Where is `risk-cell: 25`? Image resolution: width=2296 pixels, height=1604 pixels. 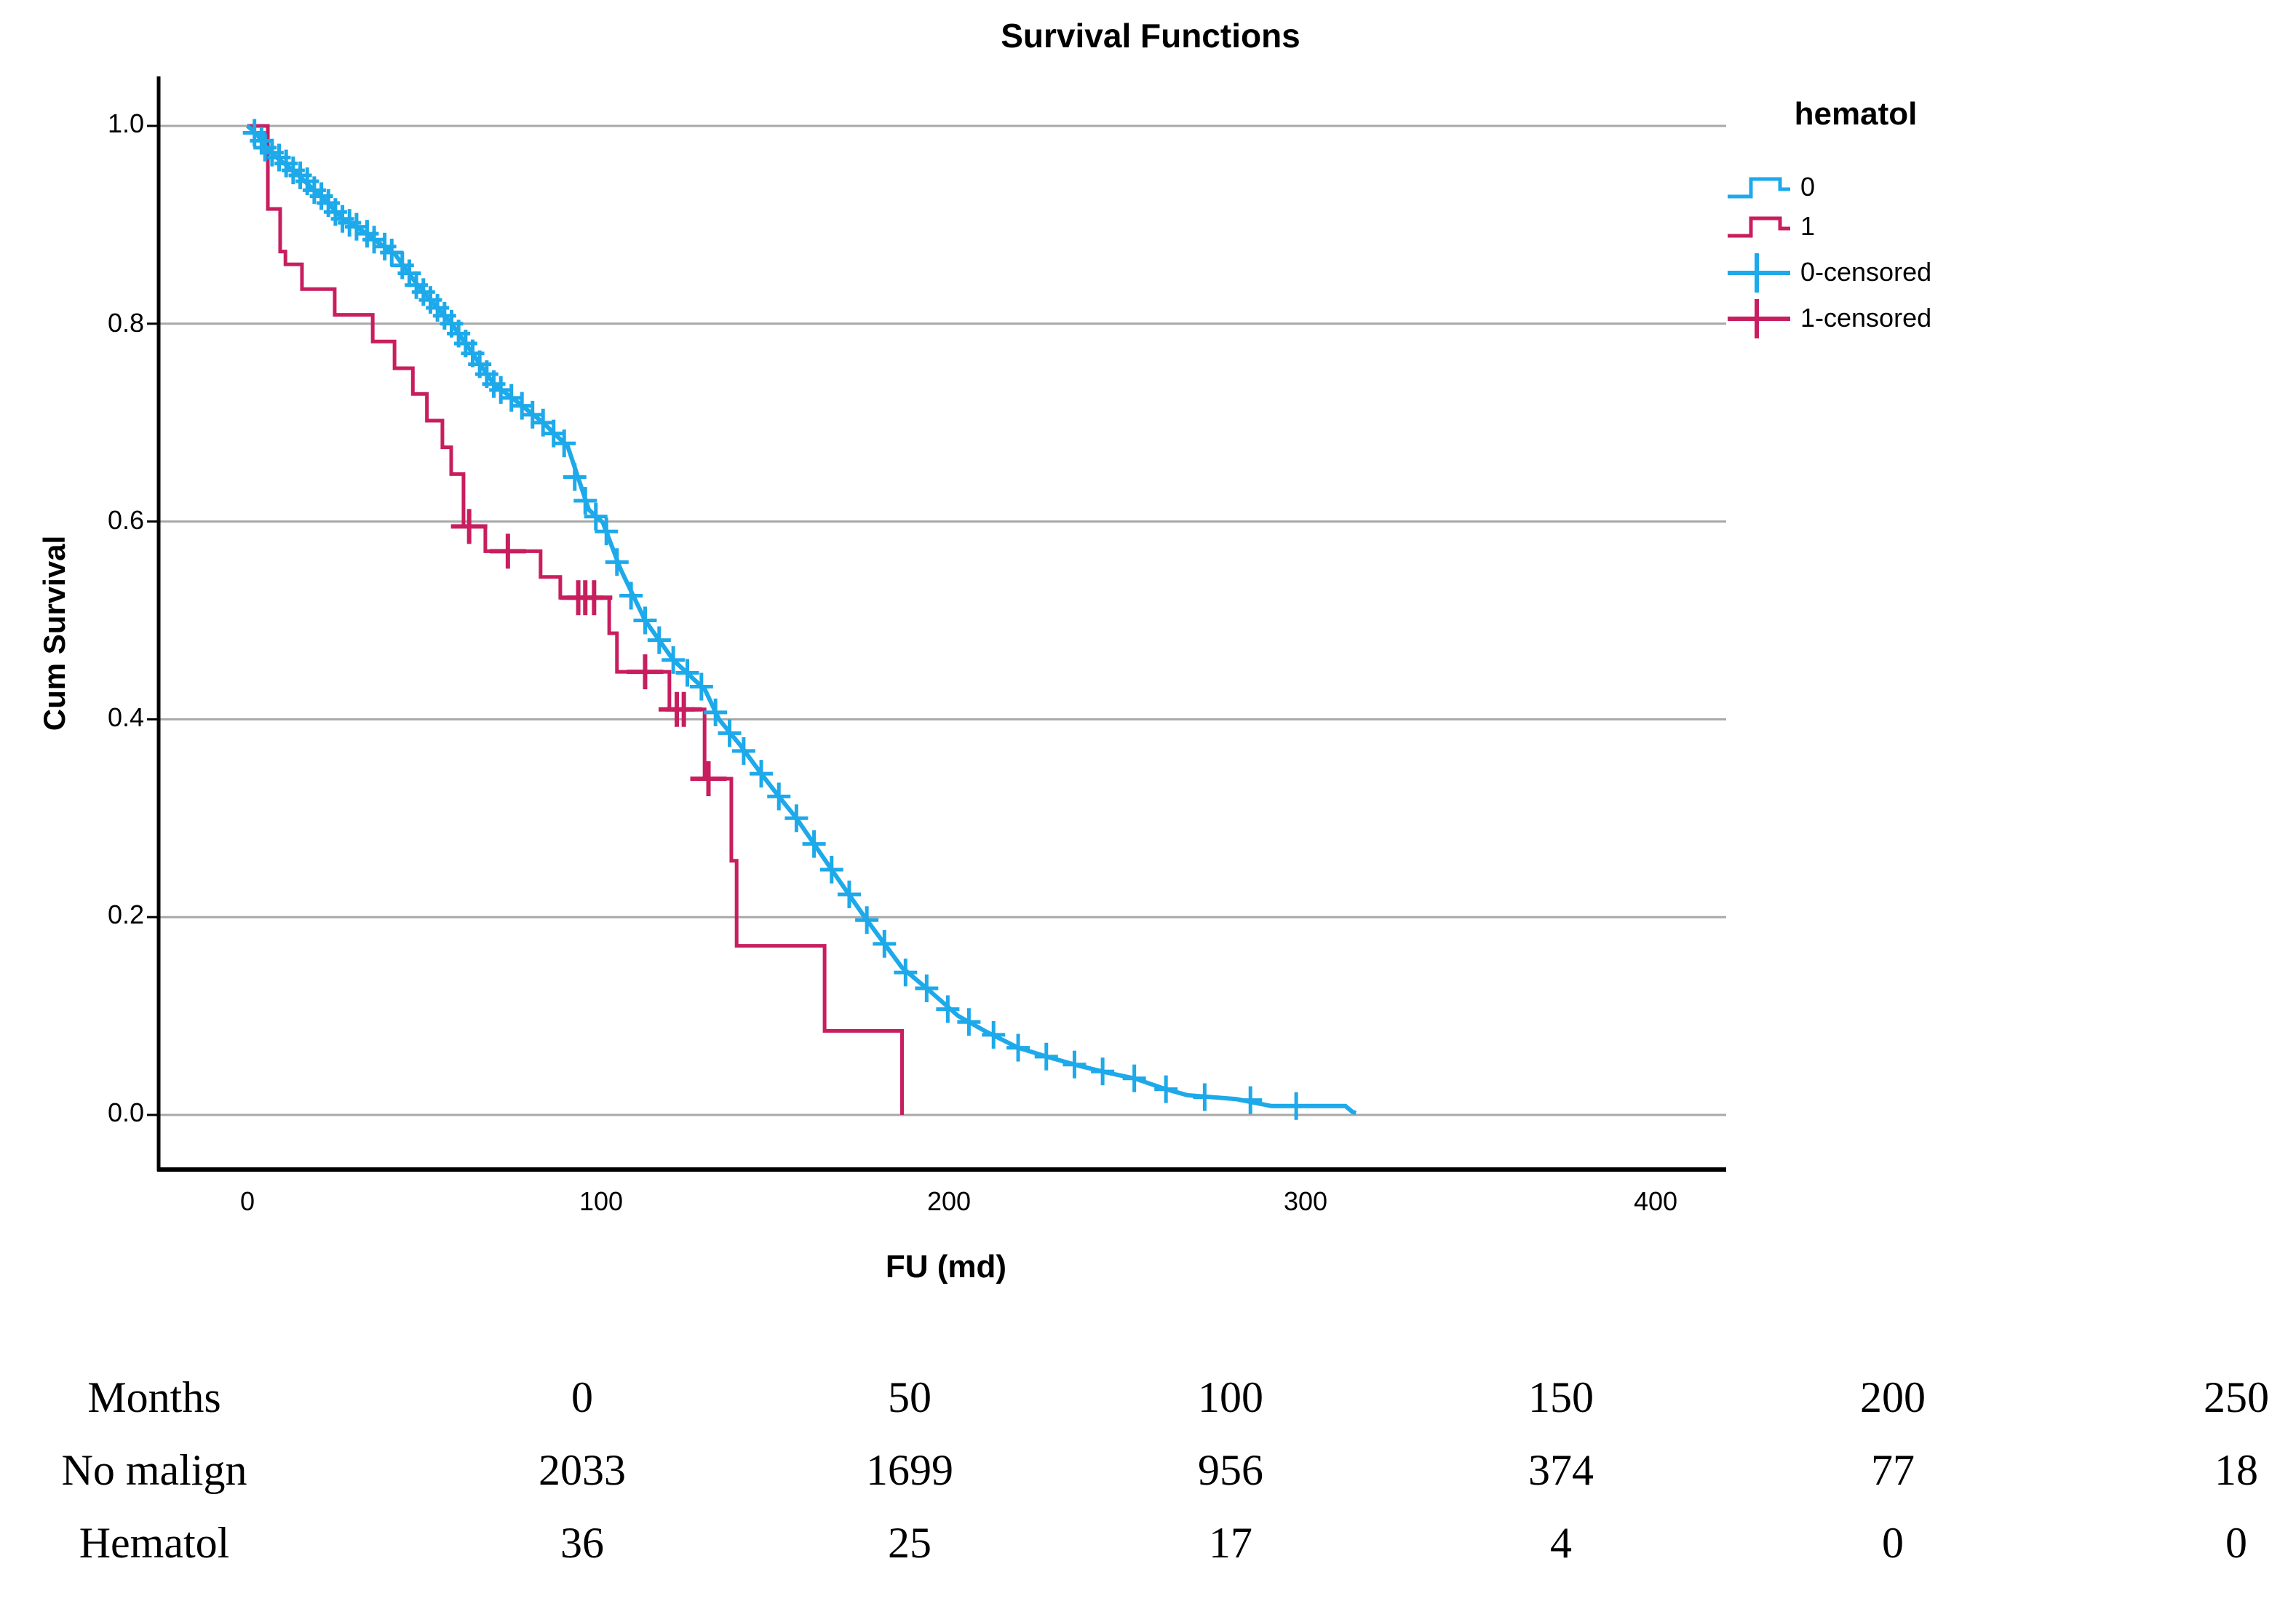
risk-cell: 25 is located at coordinates (909, 1543).